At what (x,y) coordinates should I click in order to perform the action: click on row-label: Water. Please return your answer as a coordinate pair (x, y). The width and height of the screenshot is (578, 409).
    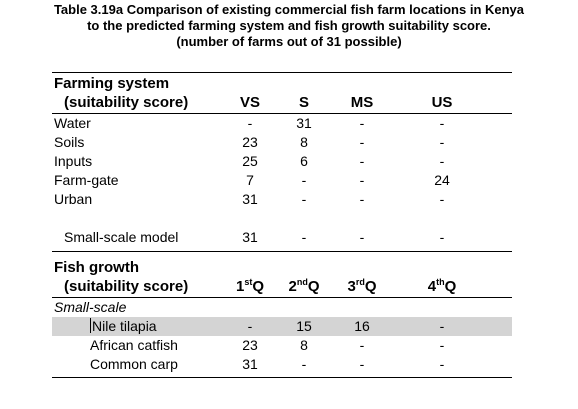
    Looking at the image, I should click on (72, 123).